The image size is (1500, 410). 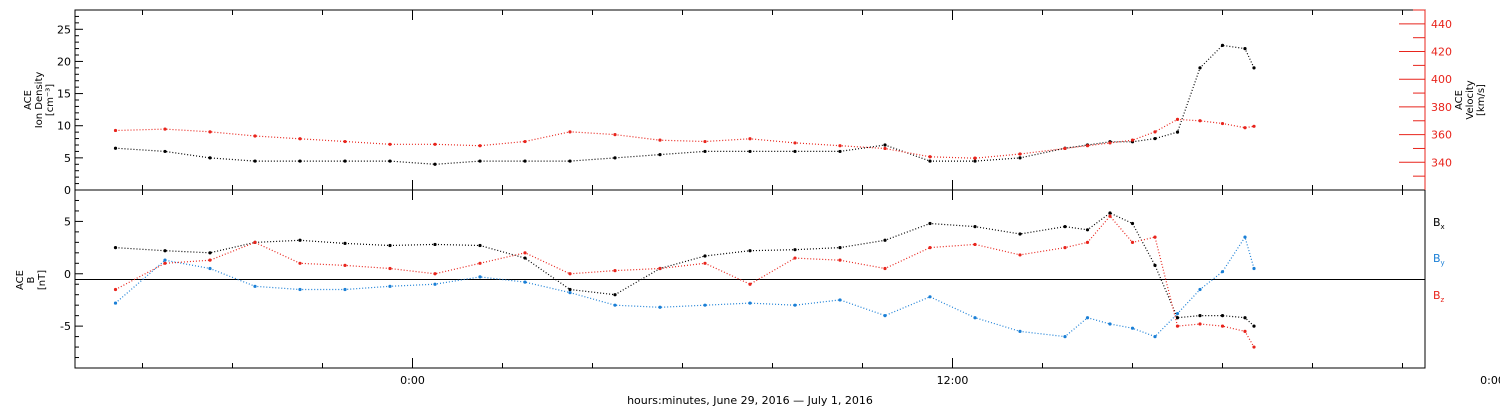 I want to click on bfield-axis-title-line2: B, so click(x=31, y=279).